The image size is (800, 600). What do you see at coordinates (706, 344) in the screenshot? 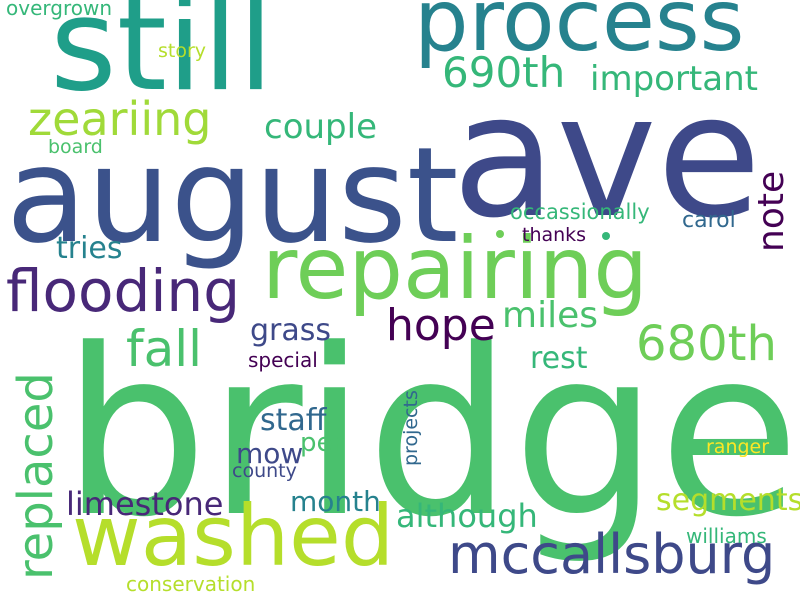
I see `word-680th: 680th` at bounding box center [706, 344].